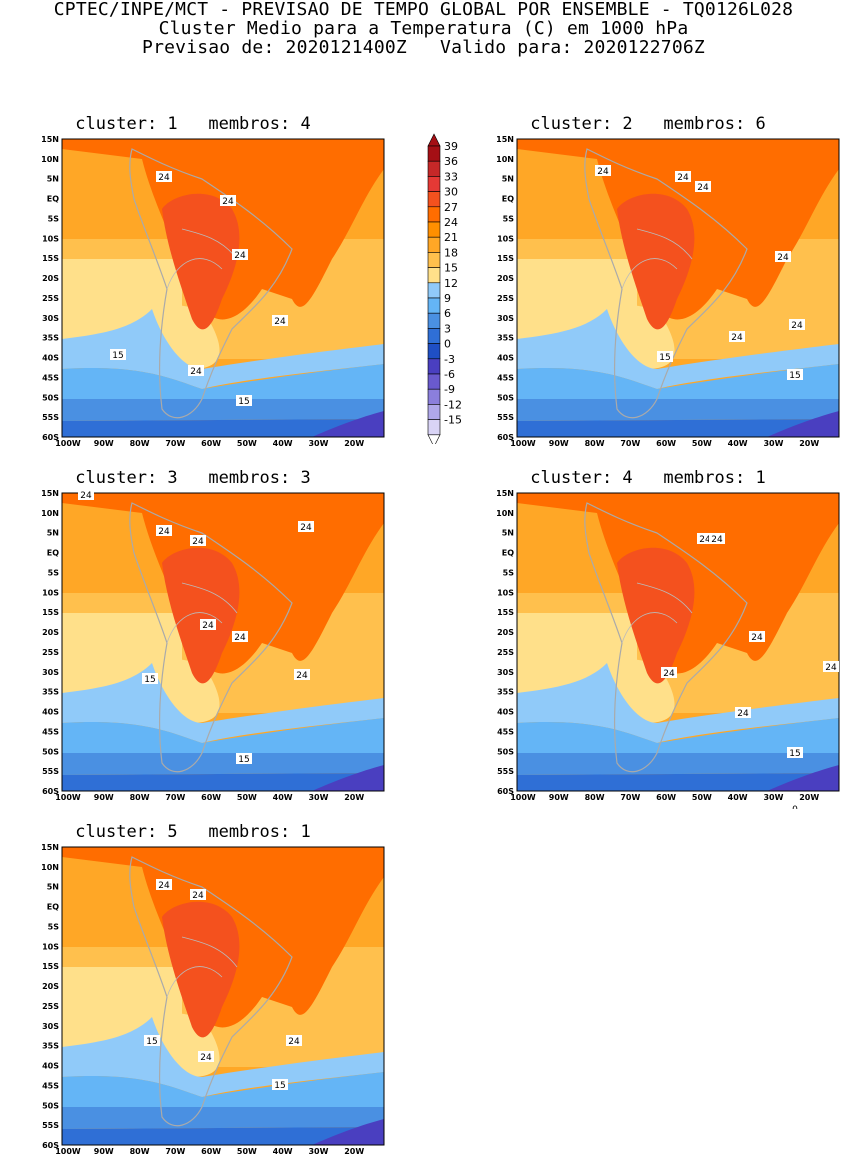 The width and height of the screenshot is (847, 1163). I want to click on lon-tick-label: 20W, so click(354, 797).